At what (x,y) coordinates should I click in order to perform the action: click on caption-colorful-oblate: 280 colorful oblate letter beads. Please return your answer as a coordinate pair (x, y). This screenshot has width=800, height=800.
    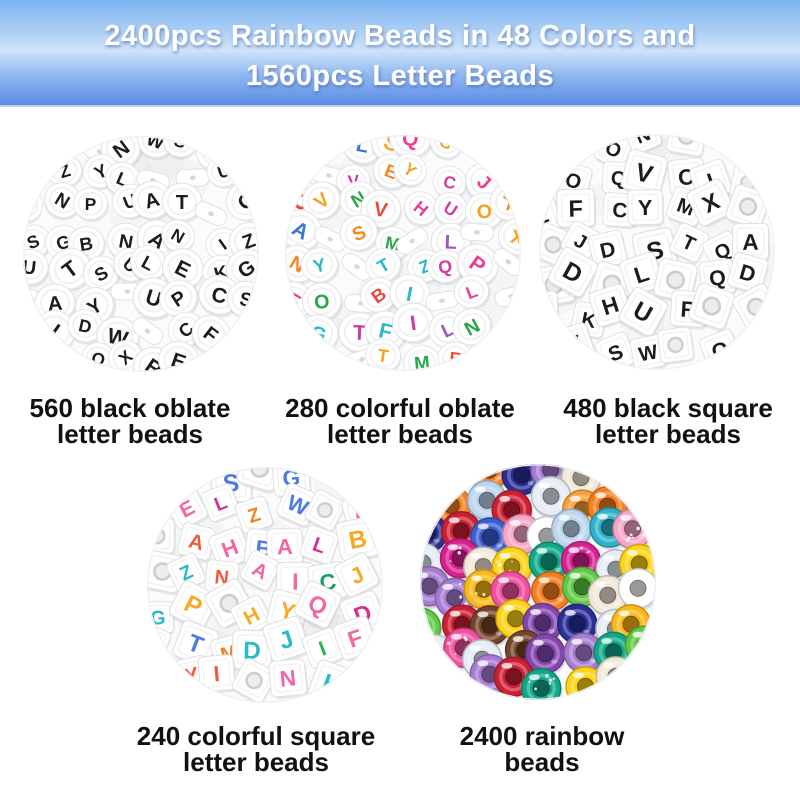
    Looking at the image, I should click on (400, 421).